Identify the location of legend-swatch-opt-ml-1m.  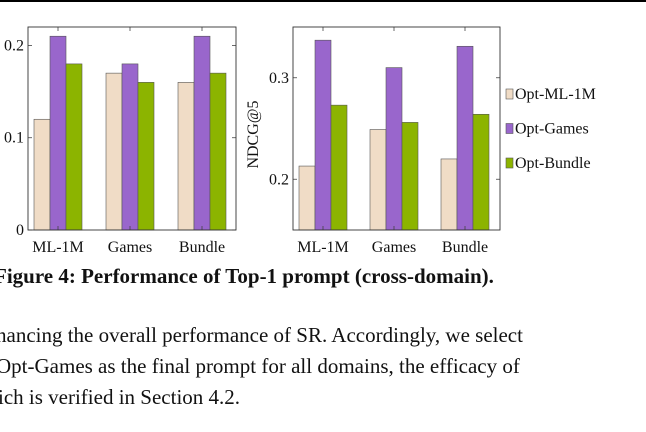
(509, 94).